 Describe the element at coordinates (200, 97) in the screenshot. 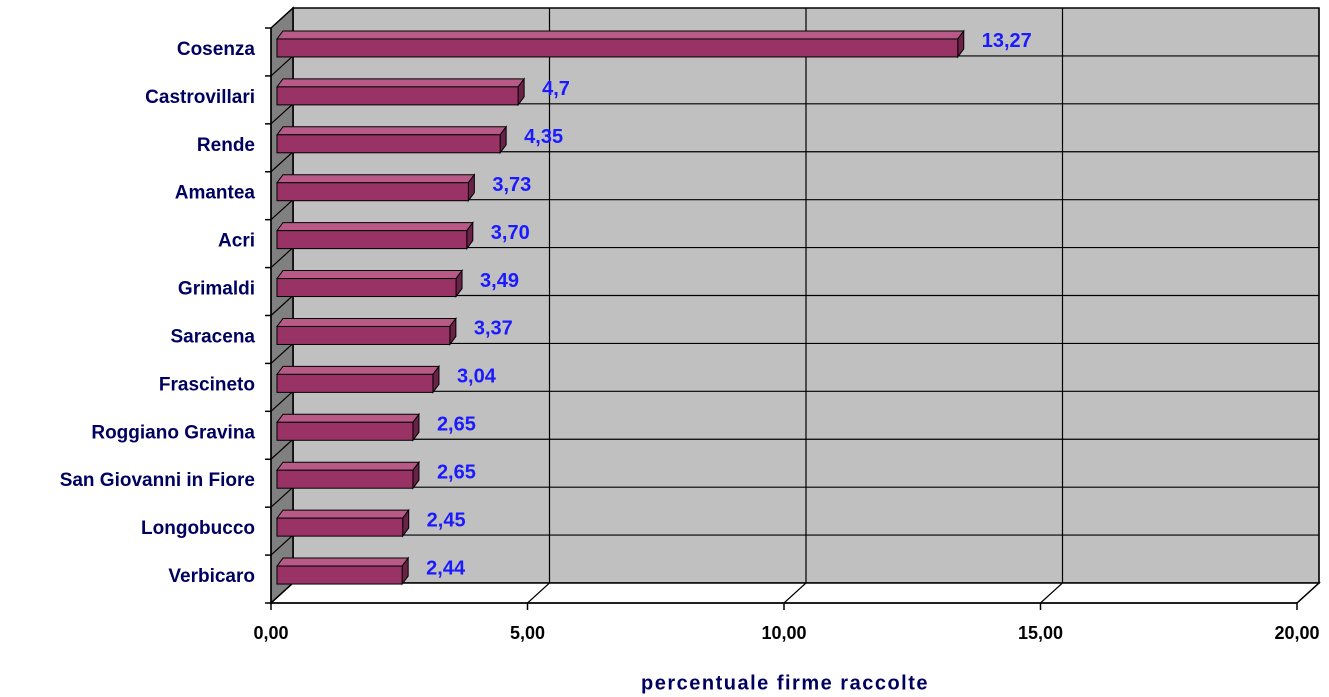

I see `category-label: Castrovillari` at that location.